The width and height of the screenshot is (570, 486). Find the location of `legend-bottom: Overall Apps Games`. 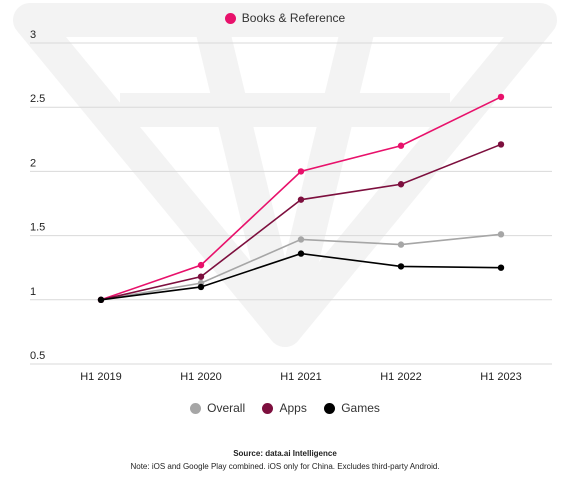

legend-bottom: Overall Apps Games is located at coordinates (285, 409).